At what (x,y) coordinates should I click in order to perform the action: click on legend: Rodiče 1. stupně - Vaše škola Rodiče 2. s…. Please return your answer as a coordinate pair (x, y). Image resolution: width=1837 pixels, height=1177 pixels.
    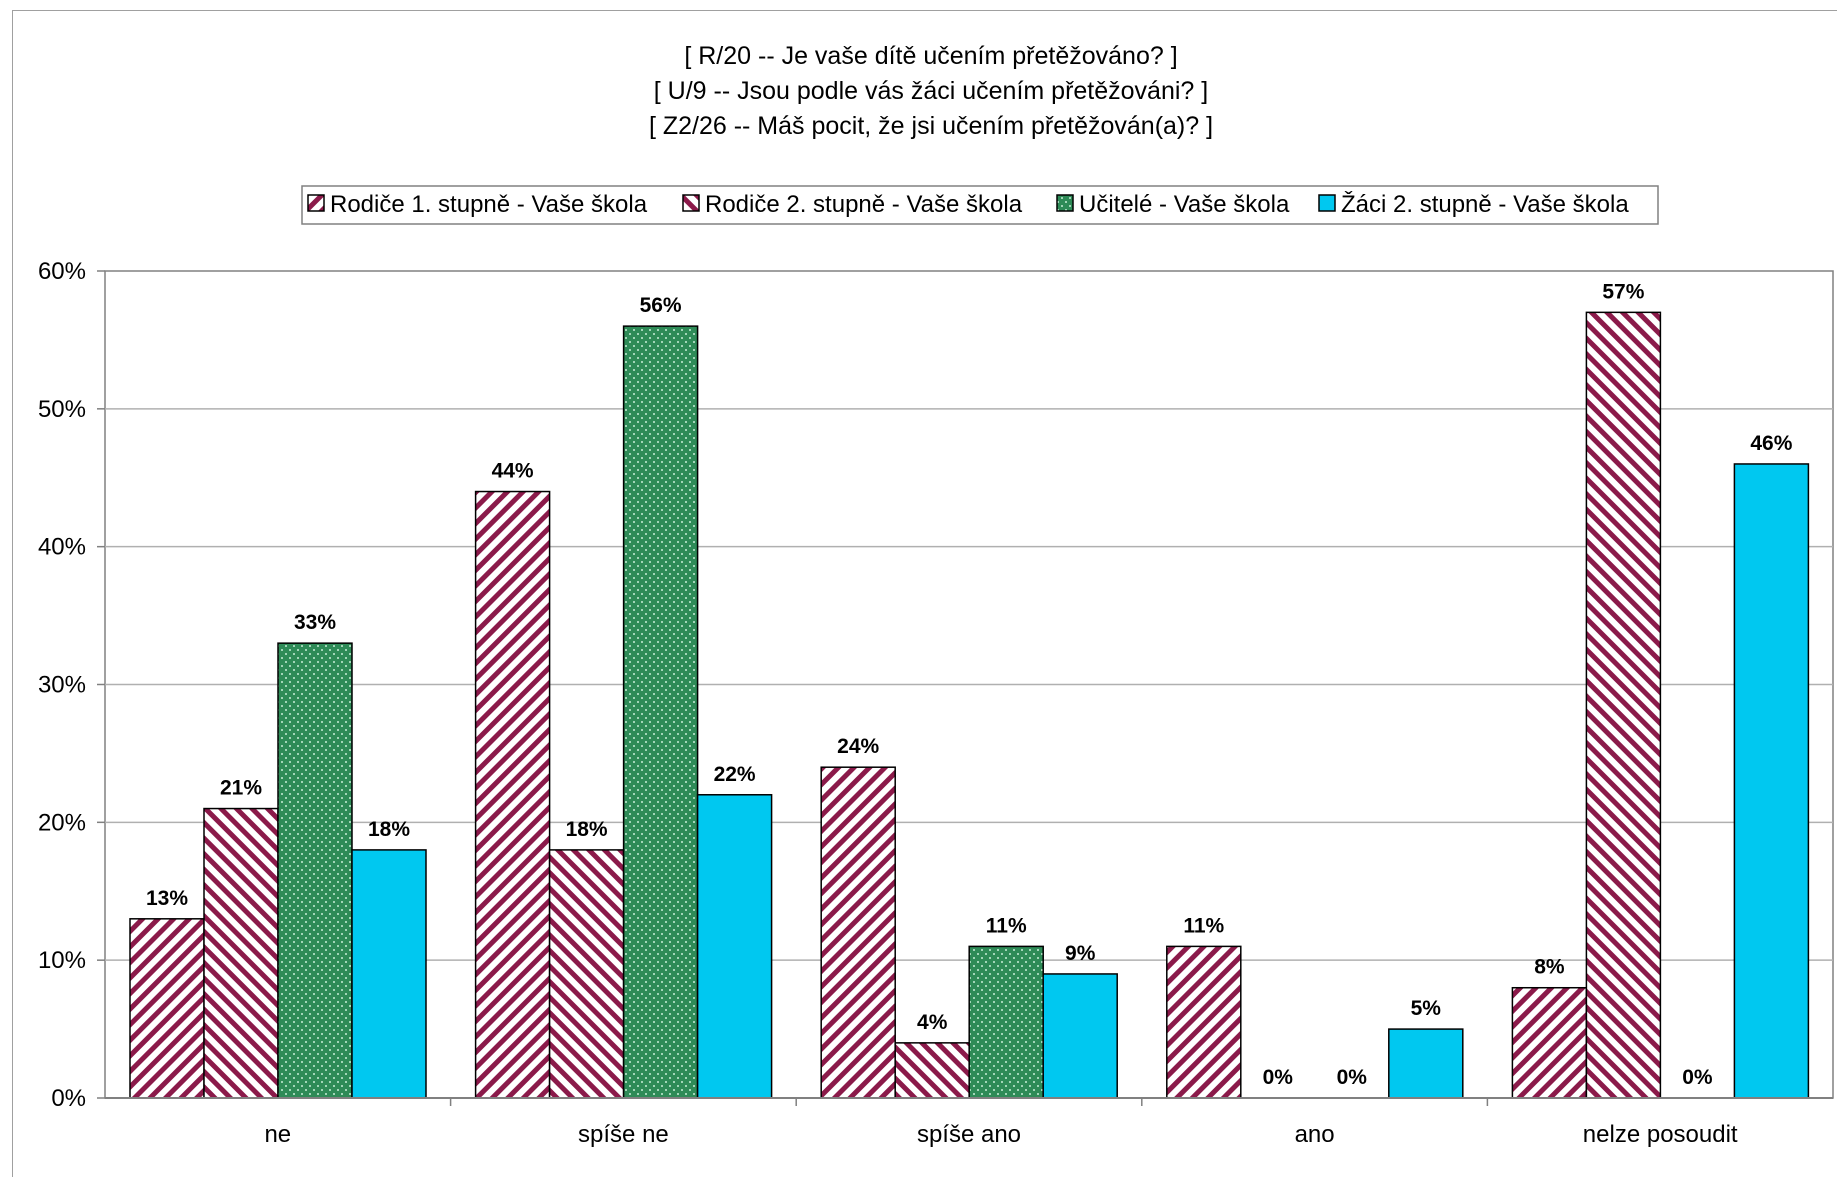
    Looking at the image, I should click on (980, 205).